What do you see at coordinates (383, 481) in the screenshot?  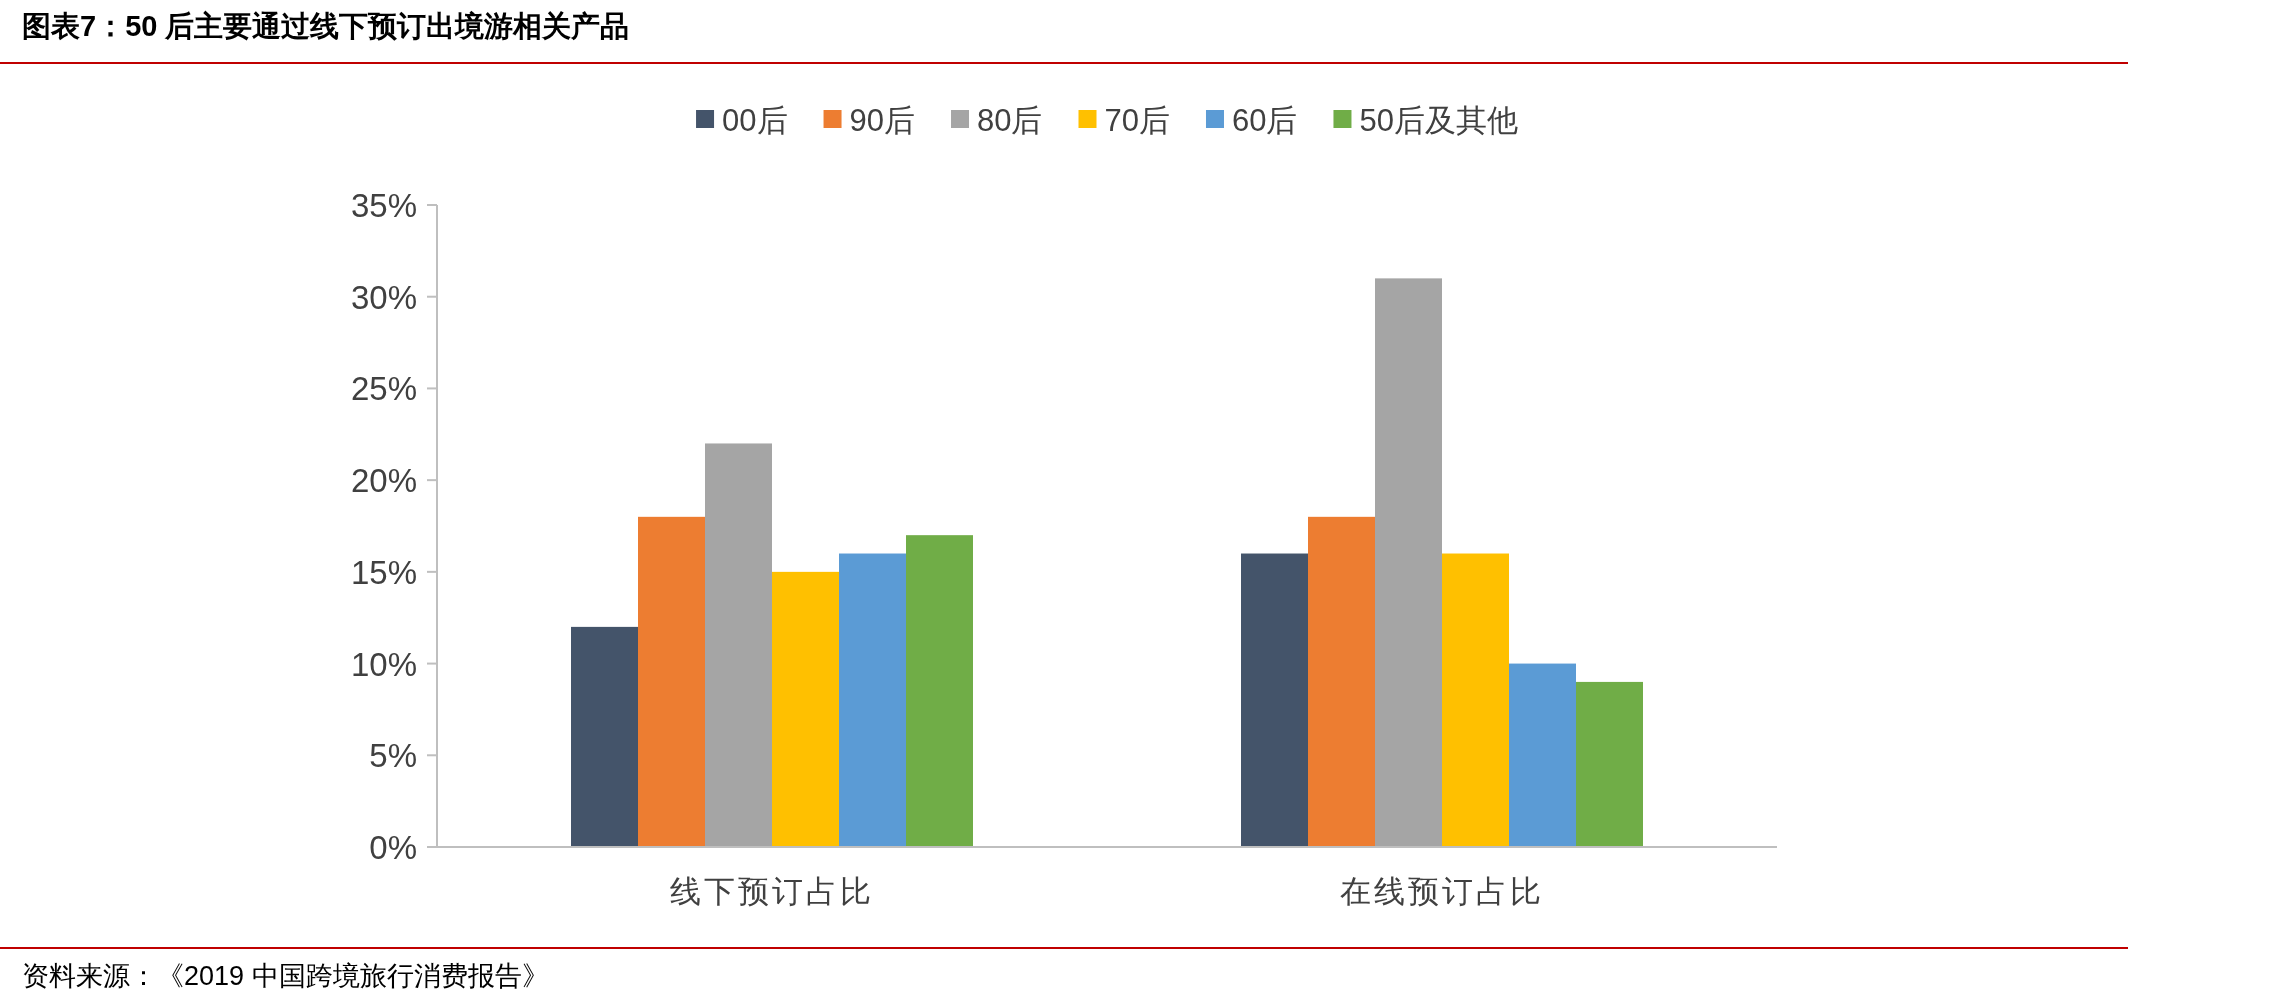 I see `y-tick-label: 20%` at bounding box center [383, 481].